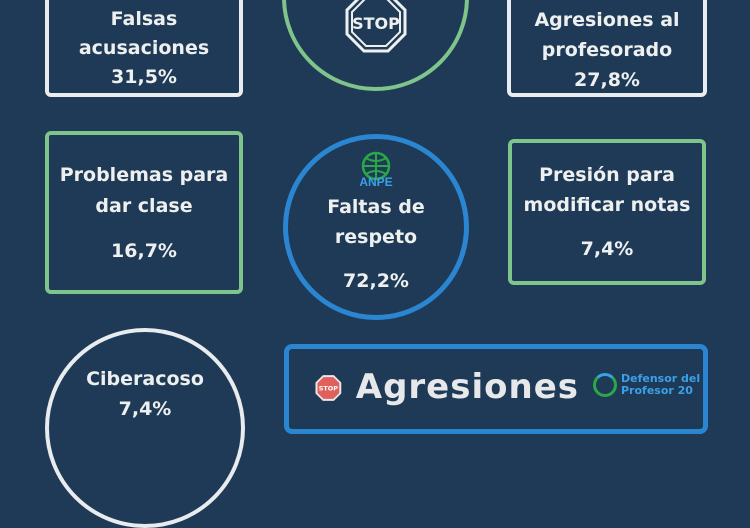  I want to click on card-presion-notas: Presión para modificar notas 7,4%, so click(607, 212).